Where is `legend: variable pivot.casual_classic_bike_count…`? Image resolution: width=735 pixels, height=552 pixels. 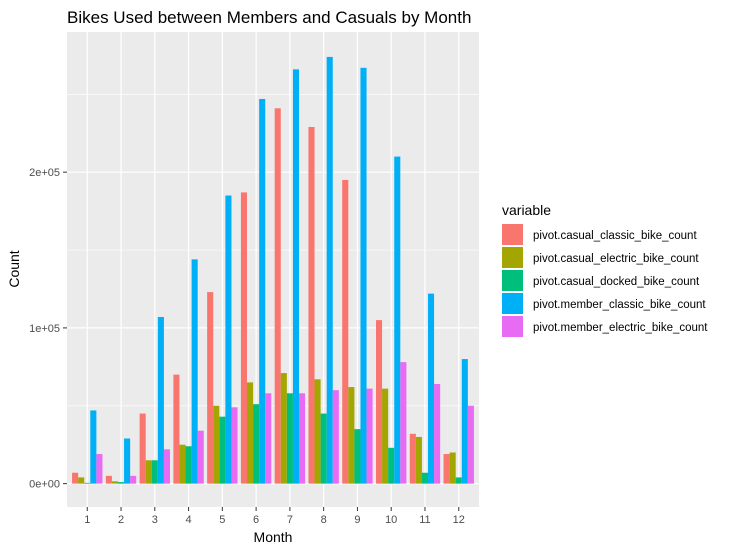
legend: variable pivot.casual_classic_bike_count… is located at coordinates (605, 269).